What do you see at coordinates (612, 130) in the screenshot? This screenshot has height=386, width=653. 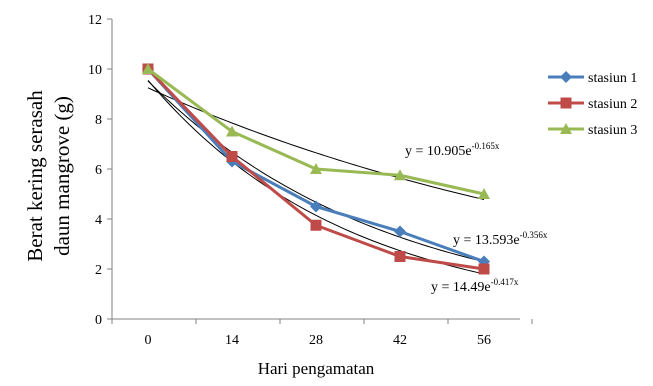 I see `legend-label-3: stasiun 3` at bounding box center [612, 130].